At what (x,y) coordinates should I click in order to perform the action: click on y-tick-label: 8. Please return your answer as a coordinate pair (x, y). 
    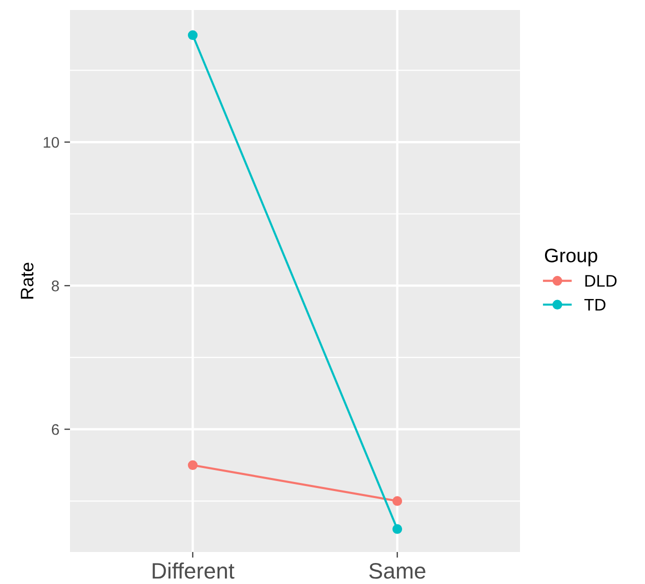
    Looking at the image, I should click on (55, 286).